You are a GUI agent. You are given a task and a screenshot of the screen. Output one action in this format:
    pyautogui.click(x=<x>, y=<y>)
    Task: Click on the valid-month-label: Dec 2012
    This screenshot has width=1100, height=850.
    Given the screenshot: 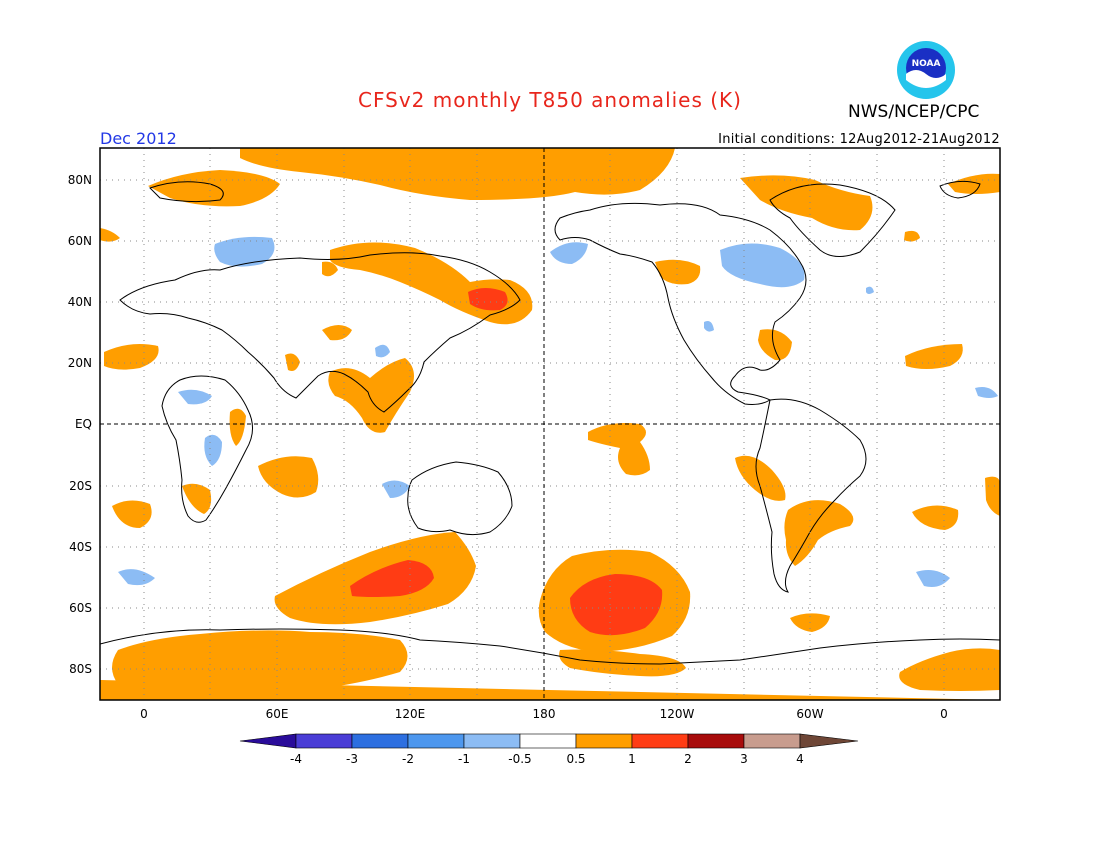 What is the action you would take?
    pyautogui.click(x=138, y=138)
    